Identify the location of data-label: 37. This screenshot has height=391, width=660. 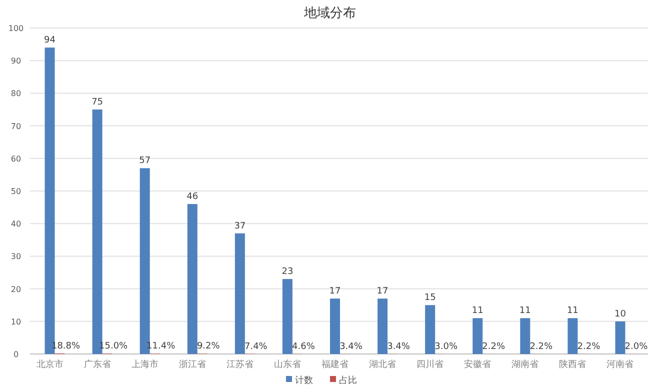
(240, 226).